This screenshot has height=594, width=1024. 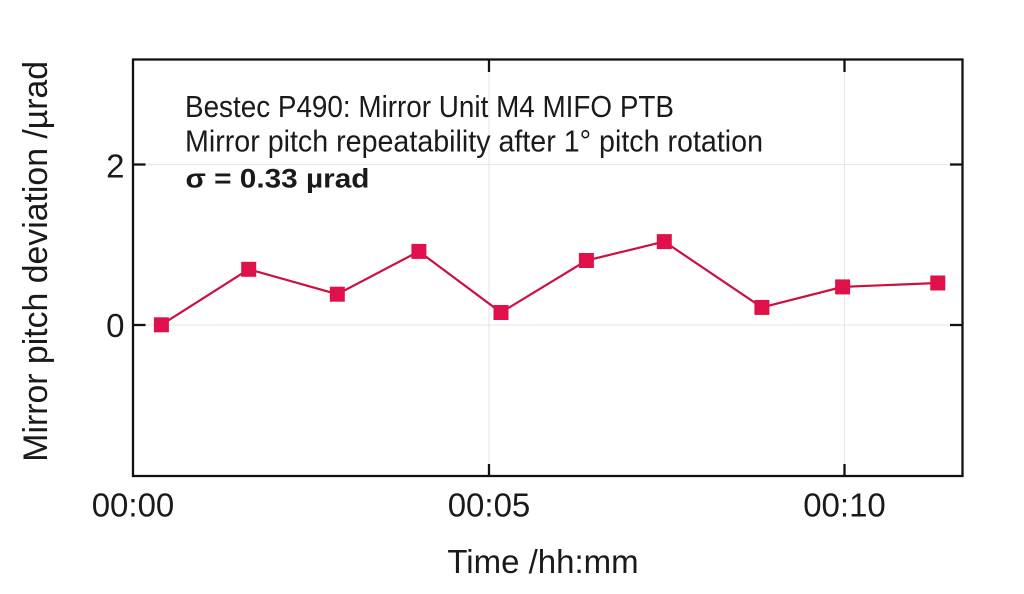 What do you see at coordinates (429, 106) in the screenshot?
I see `svg-text:Bestec P490: Mirror Unit M4 MI: Bestec P490: Mirror Unit M4 MIFO PTB` at bounding box center [429, 106].